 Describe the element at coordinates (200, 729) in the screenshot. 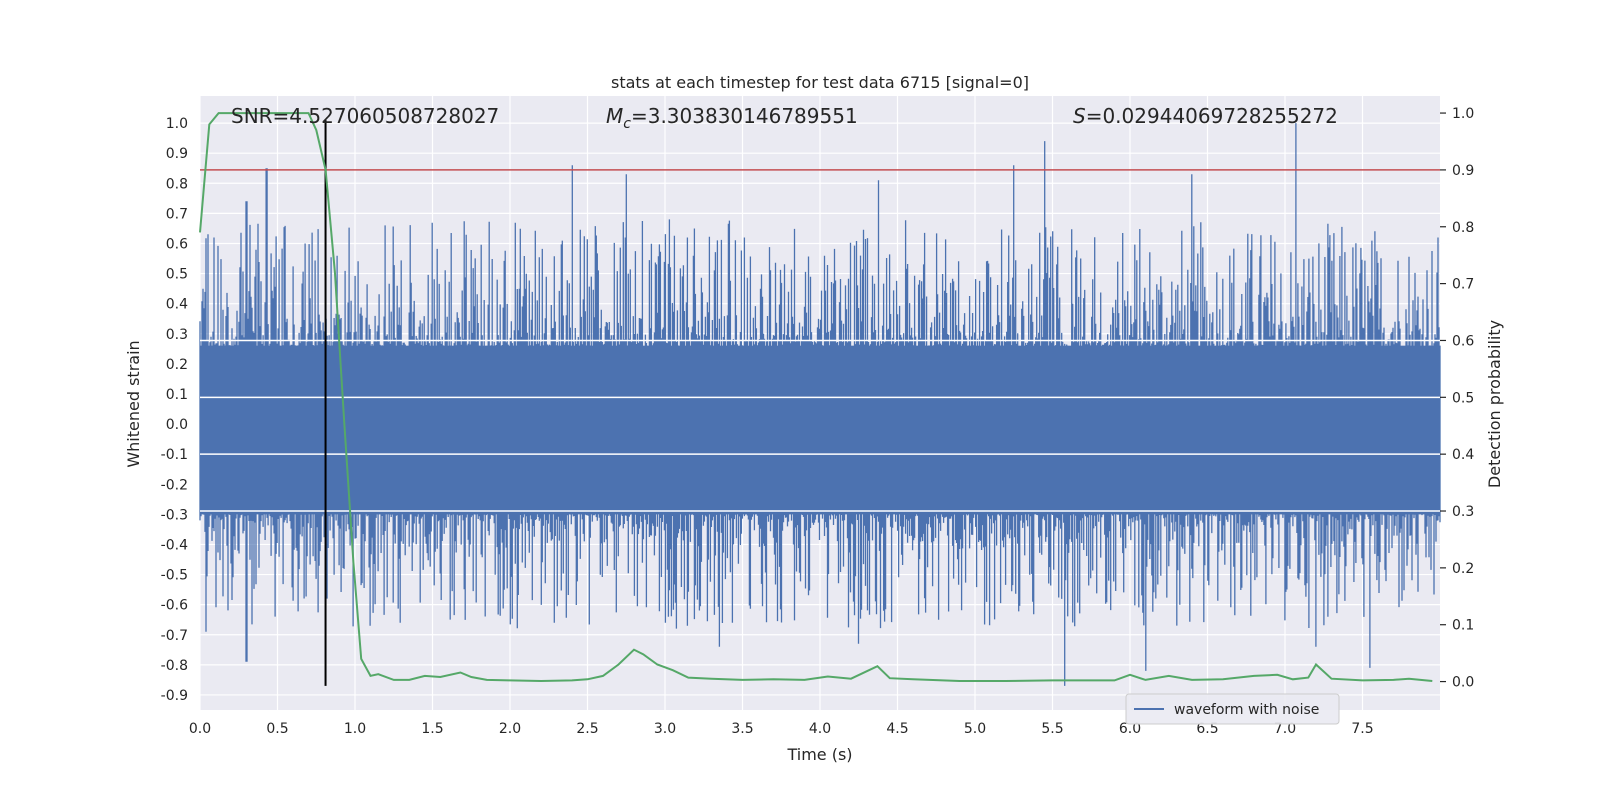

I see `x-tick-label: 0.0` at that location.